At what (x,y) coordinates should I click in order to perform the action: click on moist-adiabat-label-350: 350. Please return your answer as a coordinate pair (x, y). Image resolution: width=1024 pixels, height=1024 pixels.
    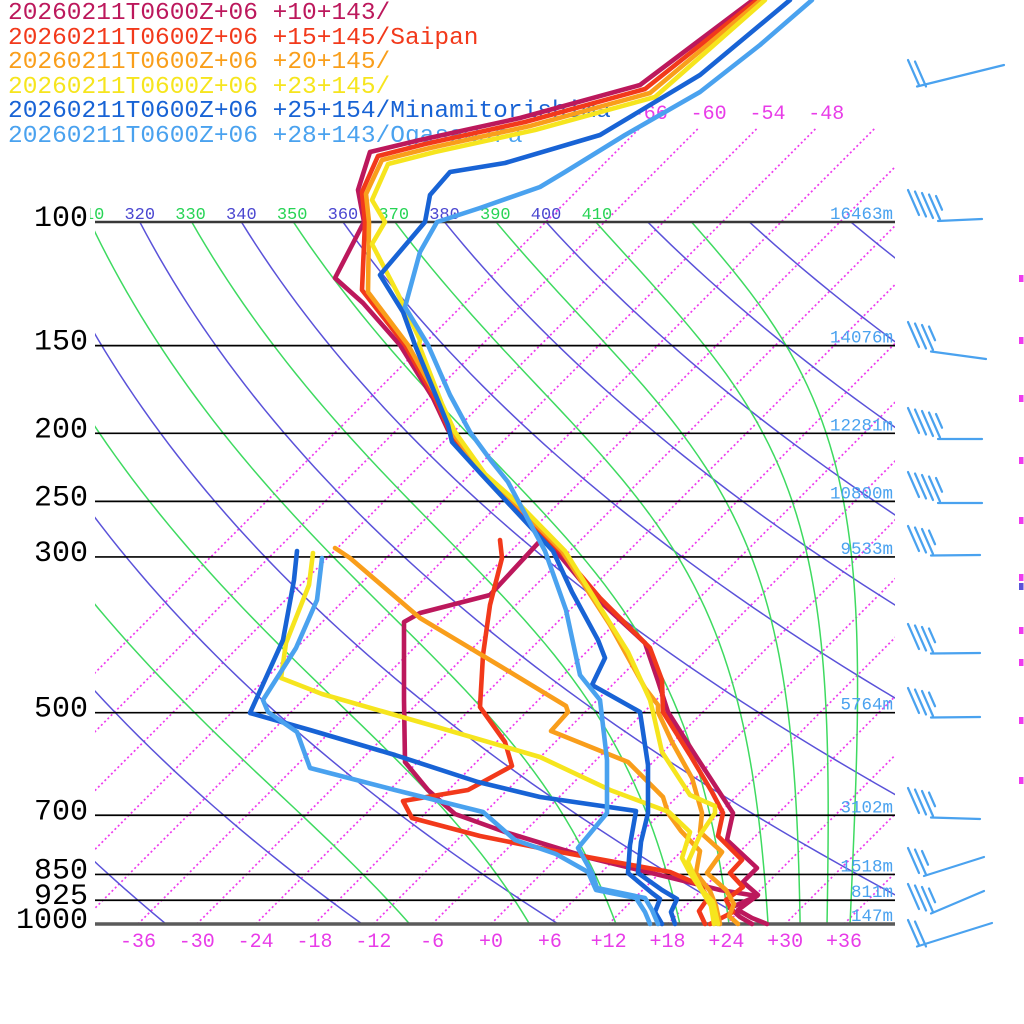
    Looking at the image, I should click on (292, 215).